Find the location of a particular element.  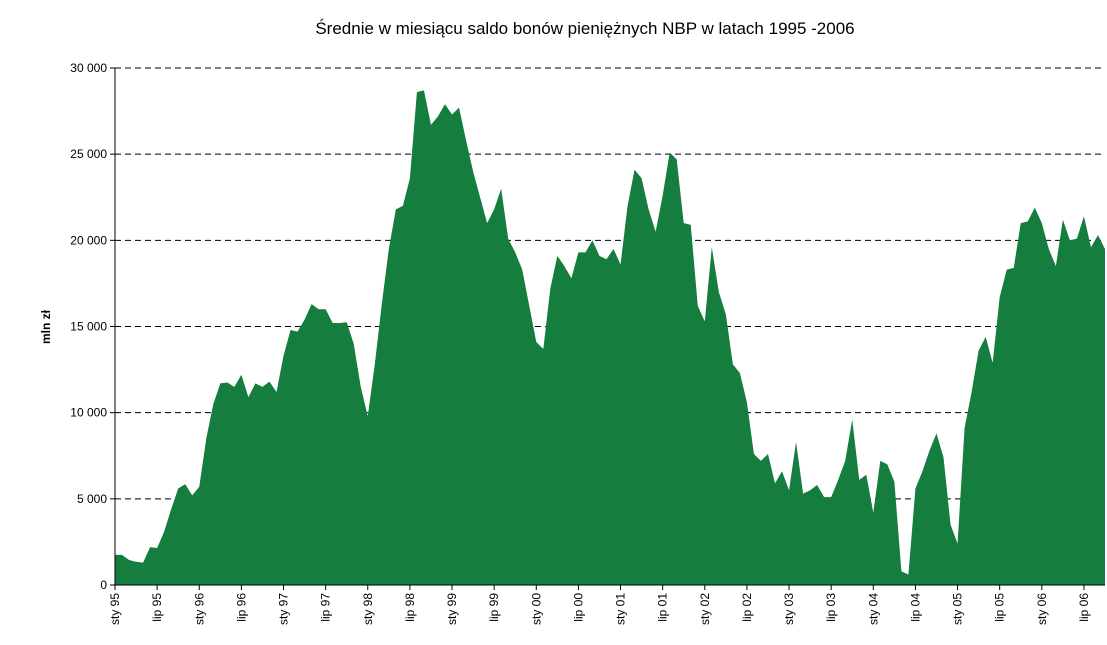

y-tick-label: 10 000 is located at coordinates (88, 413).